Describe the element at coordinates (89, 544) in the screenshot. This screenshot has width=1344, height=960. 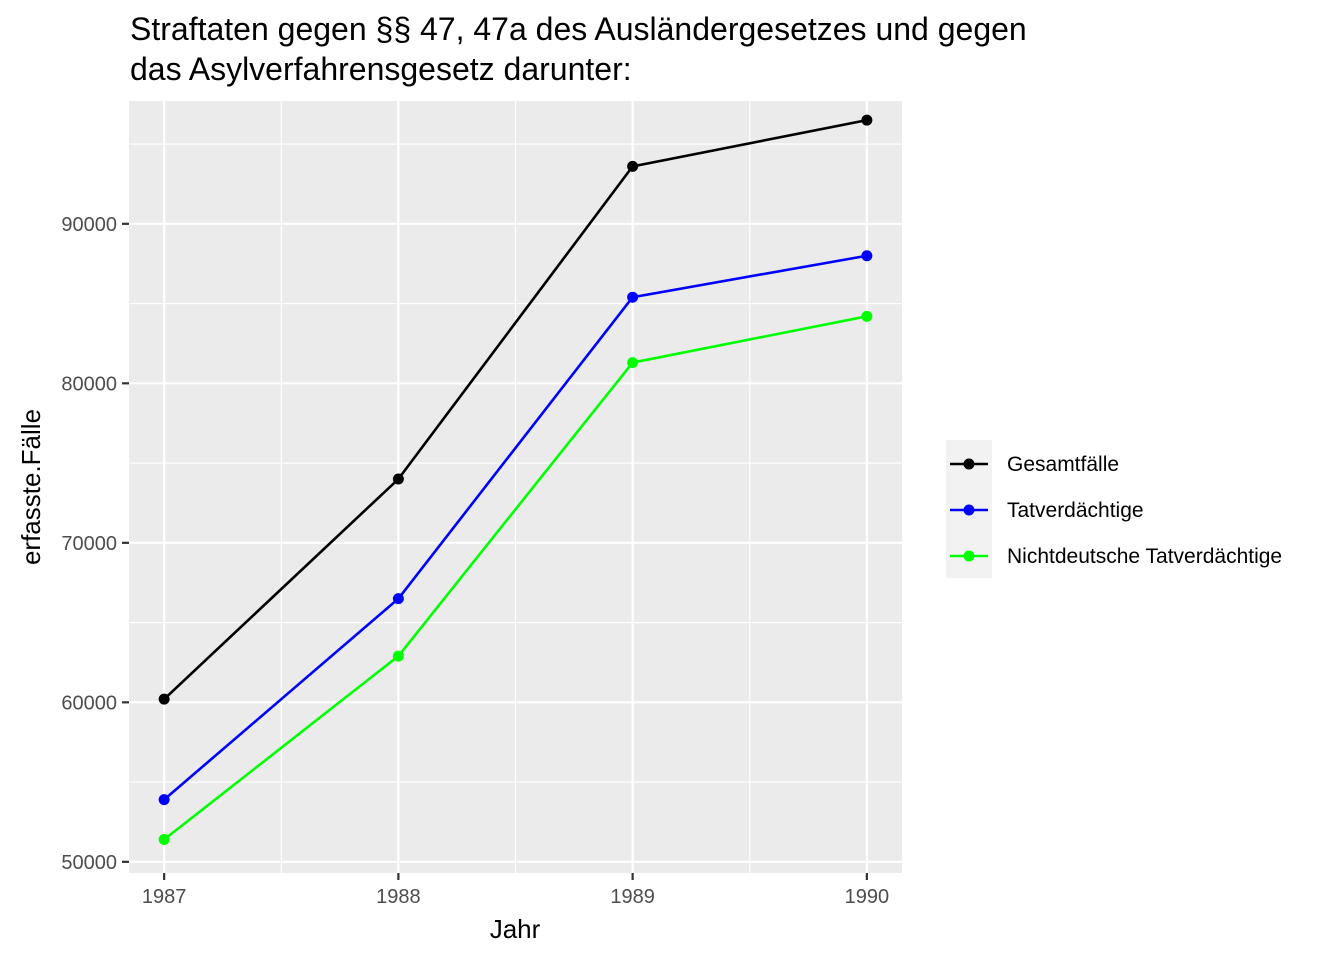
I see `y-tick-label: 70000` at that location.